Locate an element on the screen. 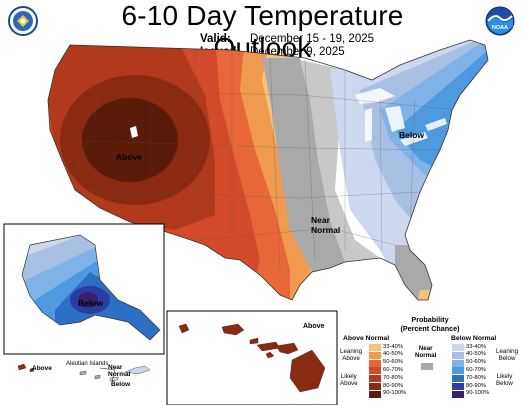  aleutian-islands-label: Aleutian Islands is located at coordinates (87, 364).